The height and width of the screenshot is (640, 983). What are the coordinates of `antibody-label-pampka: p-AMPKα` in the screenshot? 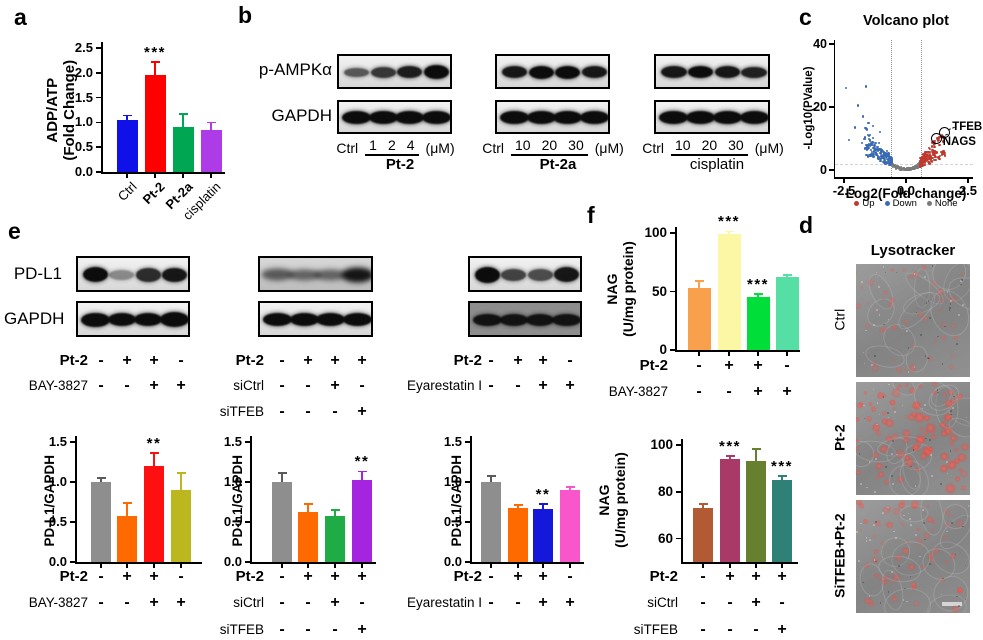 It's located at (295, 69).